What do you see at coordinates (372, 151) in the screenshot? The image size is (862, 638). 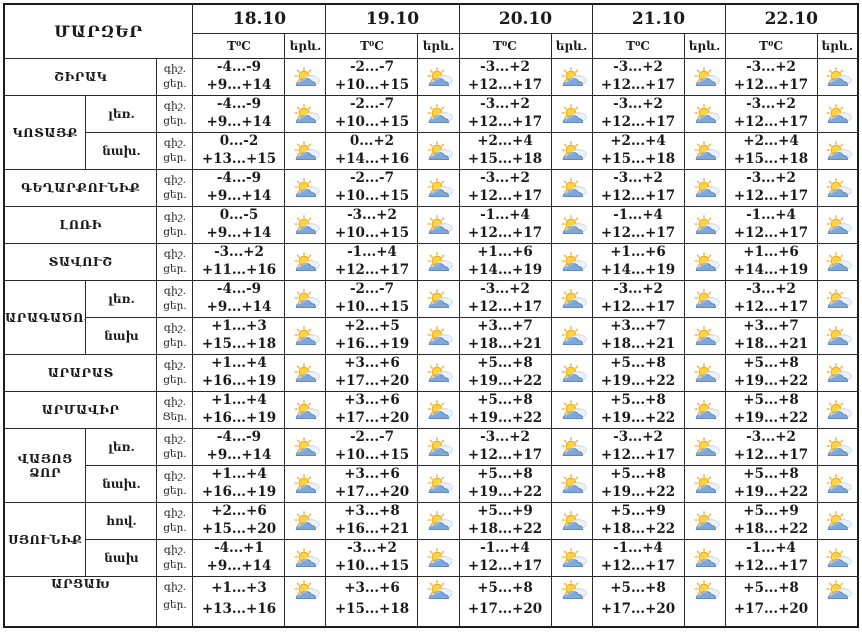 I see `temperature-cell: 0...+2 +14...+16` at bounding box center [372, 151].